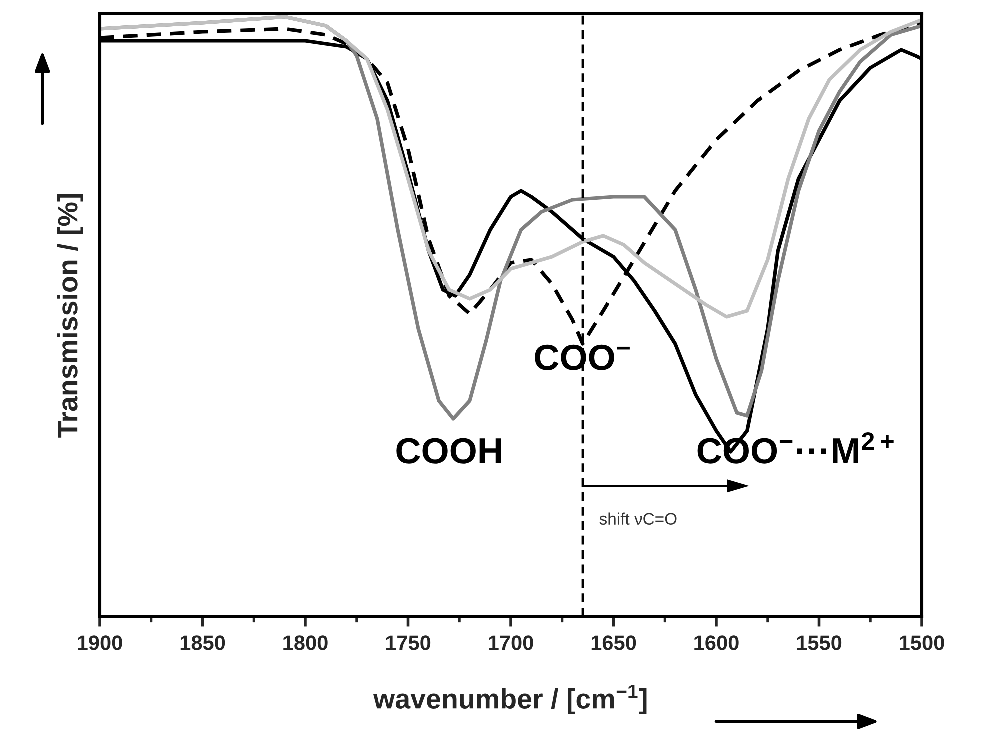  Describe the element at coordinates (922, 643) in the screenshot. I see `x-tick-label: 1500` at that location.